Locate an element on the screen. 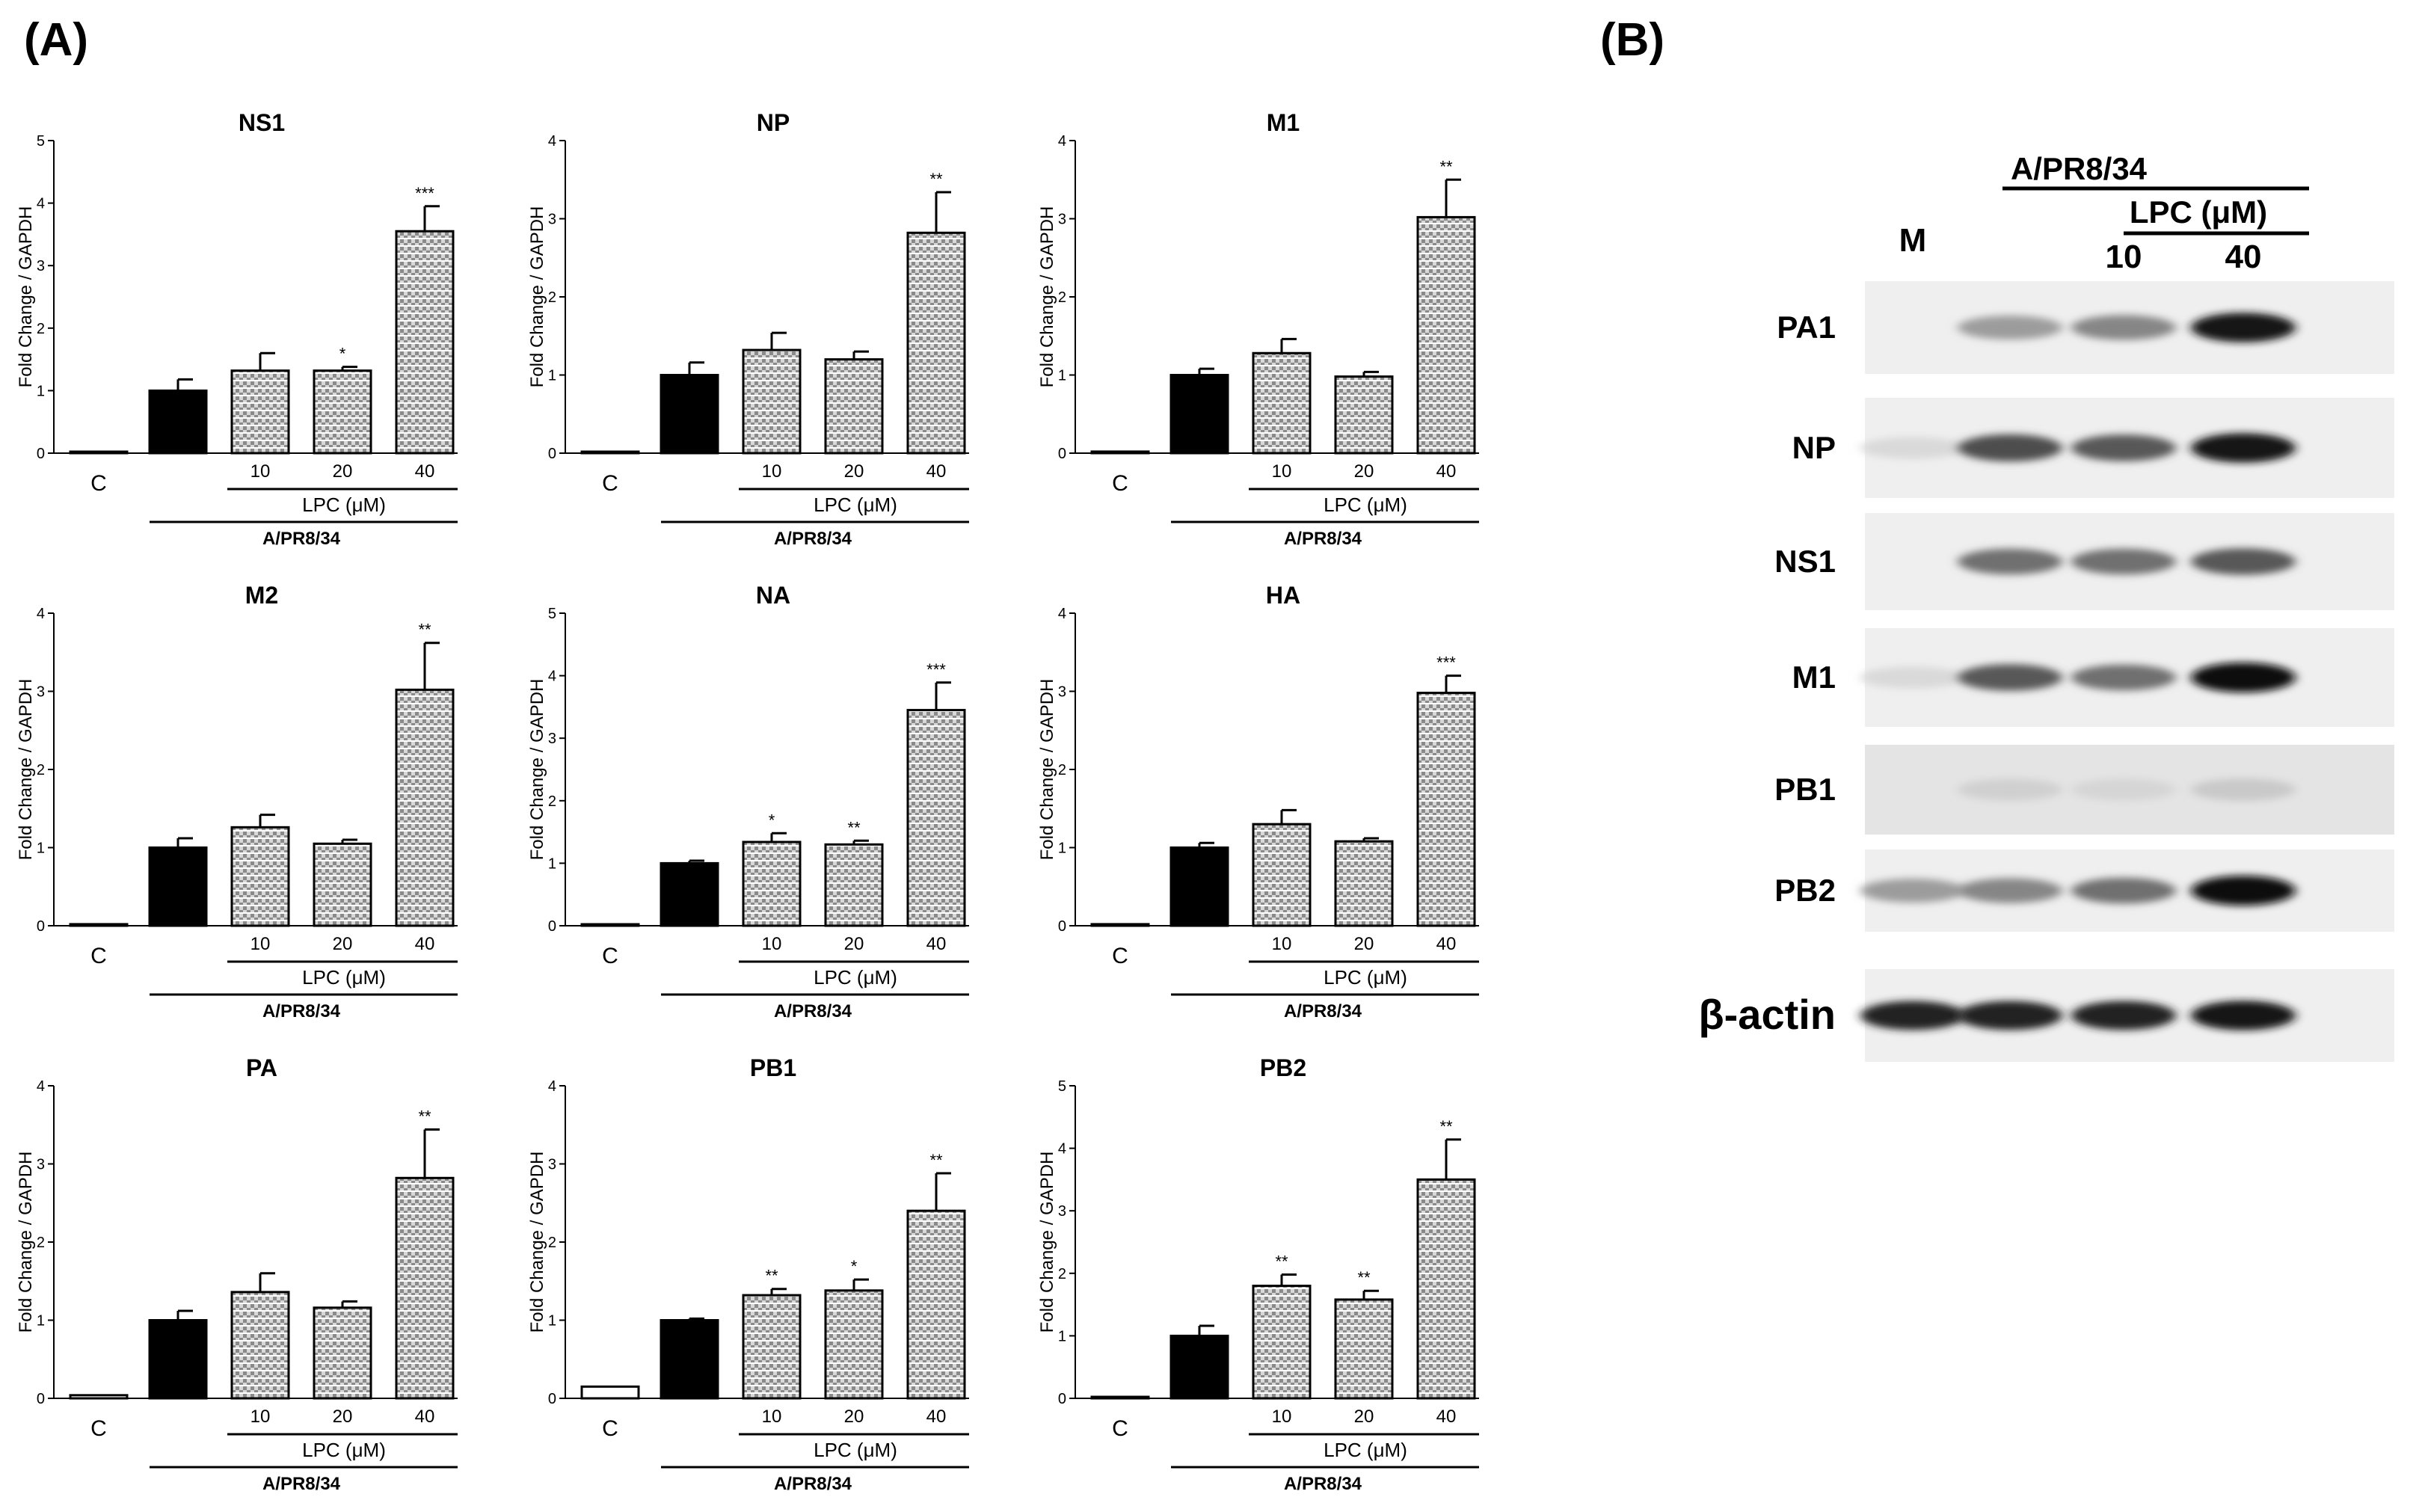 The width and height of the screenshot is (2413, 1512). blot-row-label: M1 is located at coordinates (1814, 677).